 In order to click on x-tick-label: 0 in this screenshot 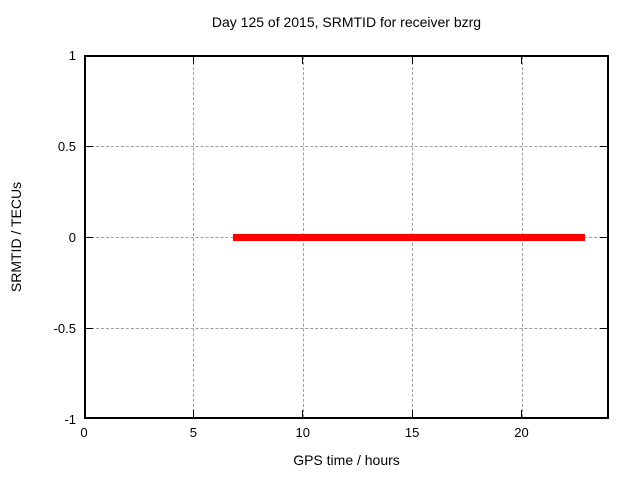, I will do `click(84, 432)`.